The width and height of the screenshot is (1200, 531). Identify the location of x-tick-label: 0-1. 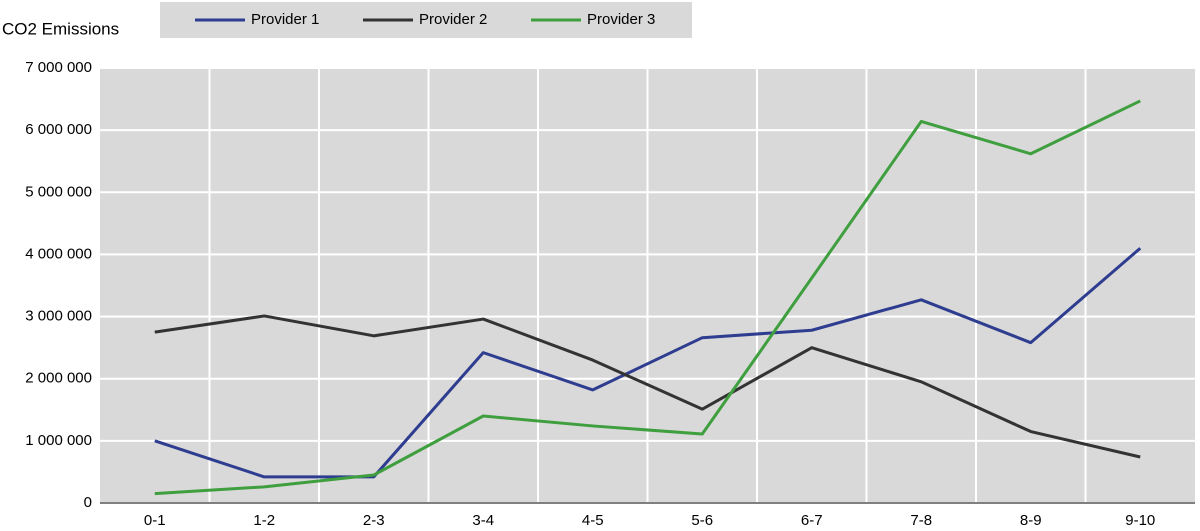
(155, 520).